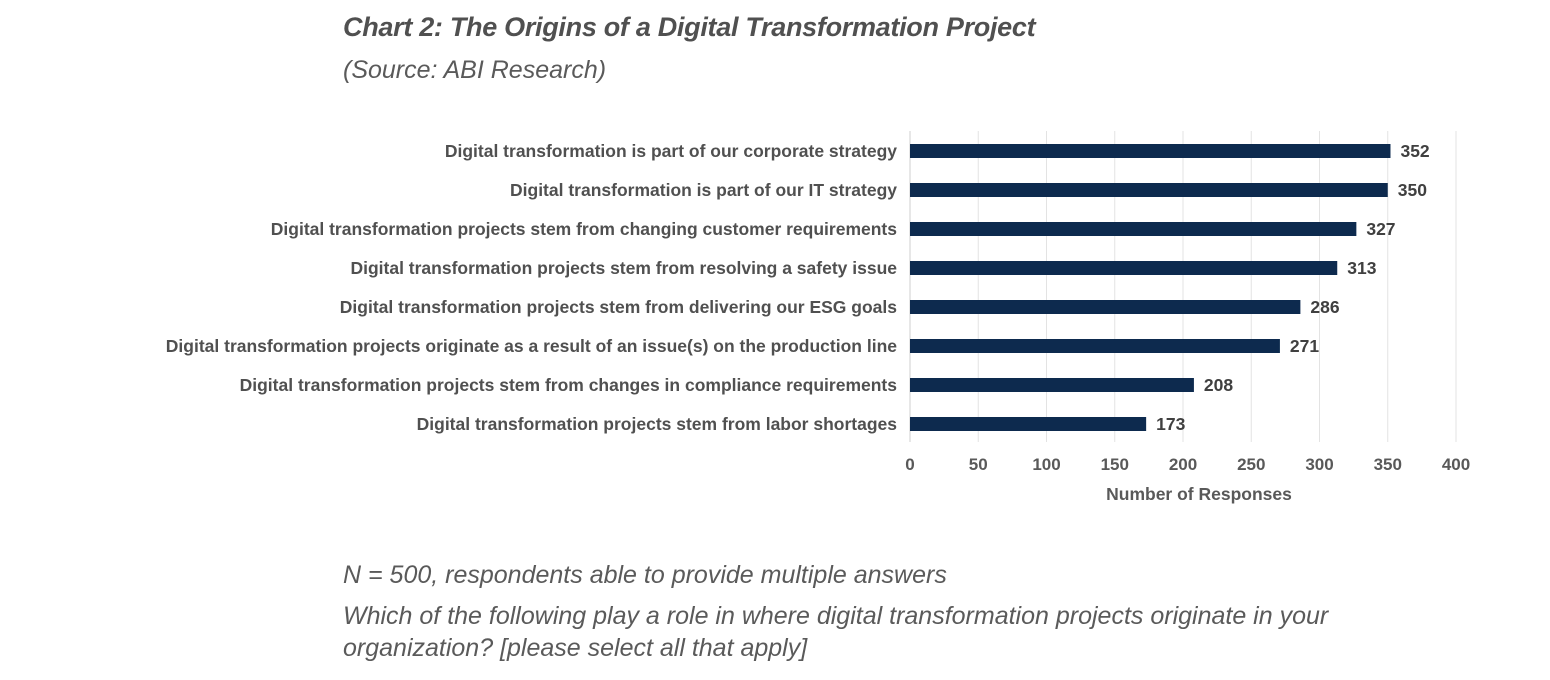 This screenshot has width=1550, height=680. I want to click on data-label: 286, so click(1324, 307).